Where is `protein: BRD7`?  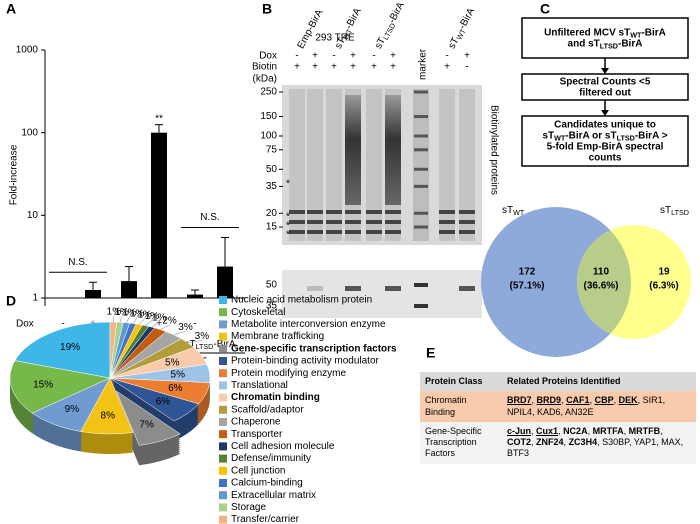 protein: BRD7 is located at coordinates (519, 400).